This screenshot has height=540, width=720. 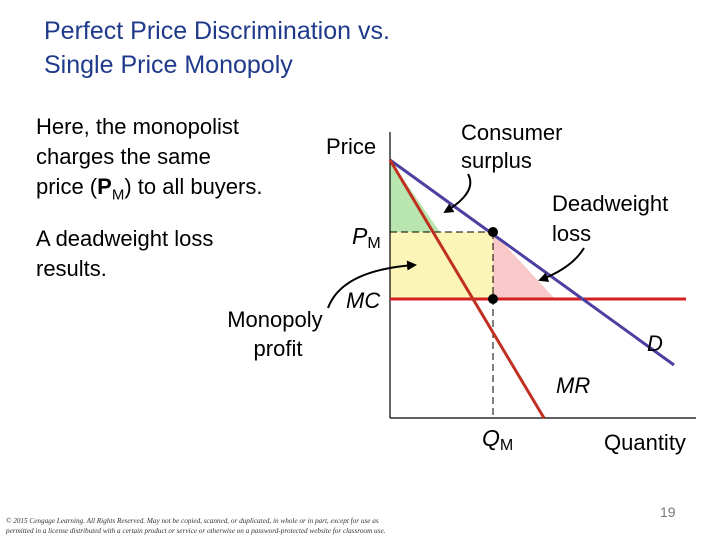 I want to click on x-axis-label: Quantity, so click(x=645, y=442).